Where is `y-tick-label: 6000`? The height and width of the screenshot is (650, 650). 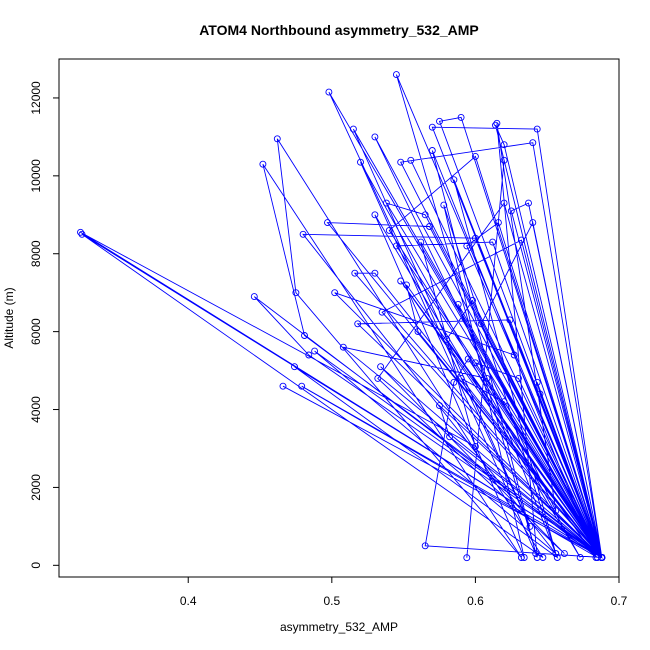 y-tick-label: 6000 is located at coordinates (36, 331).